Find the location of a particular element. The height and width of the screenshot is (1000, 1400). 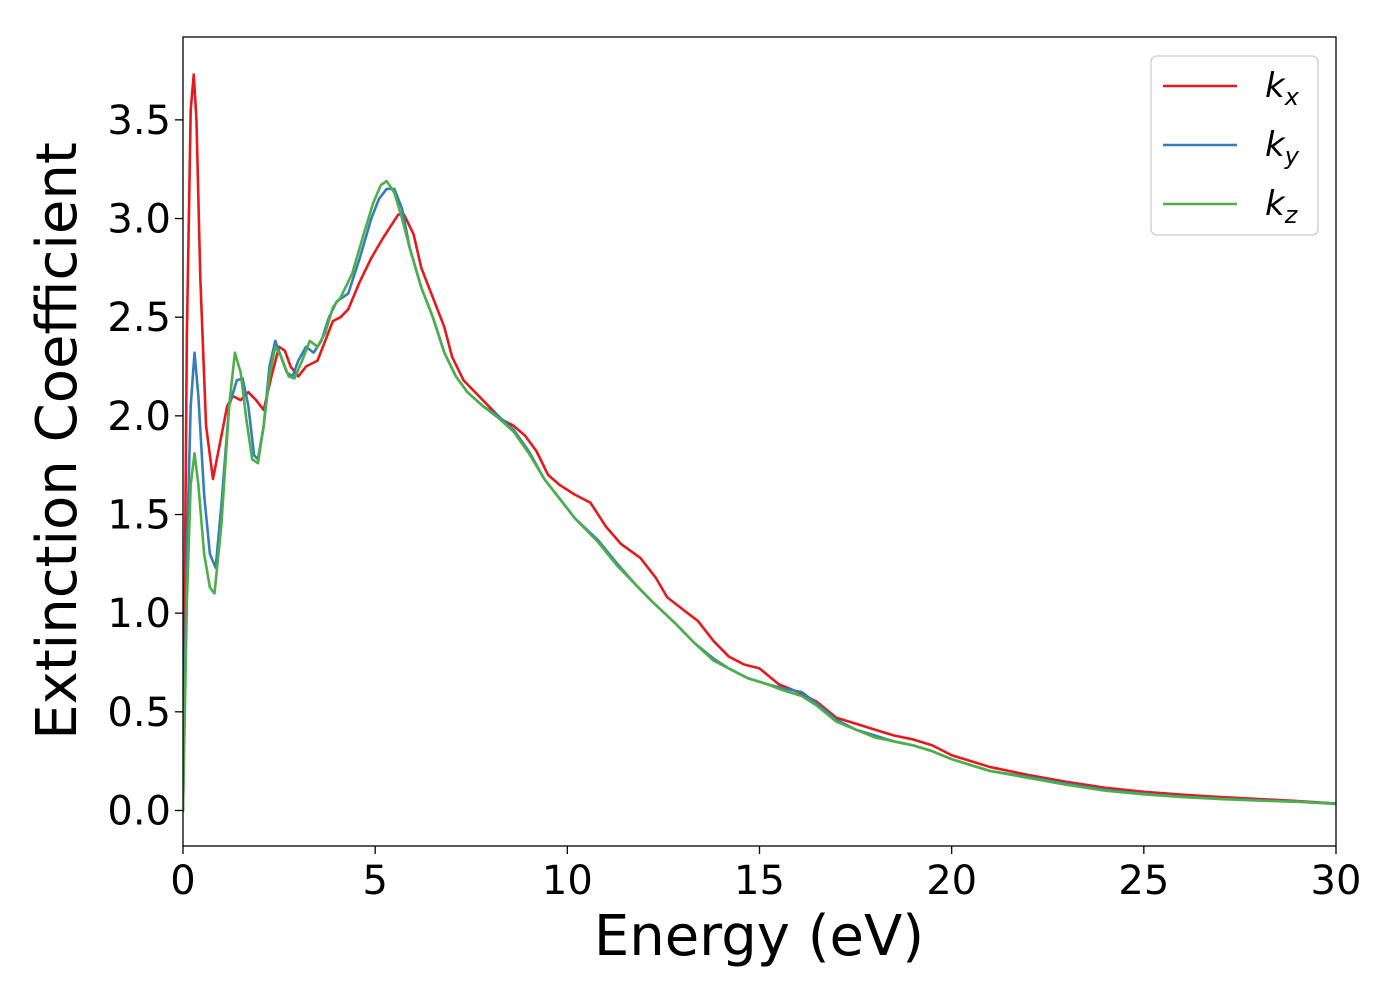

y-tick-label: 1.0 is located at coordinates (139, 614).